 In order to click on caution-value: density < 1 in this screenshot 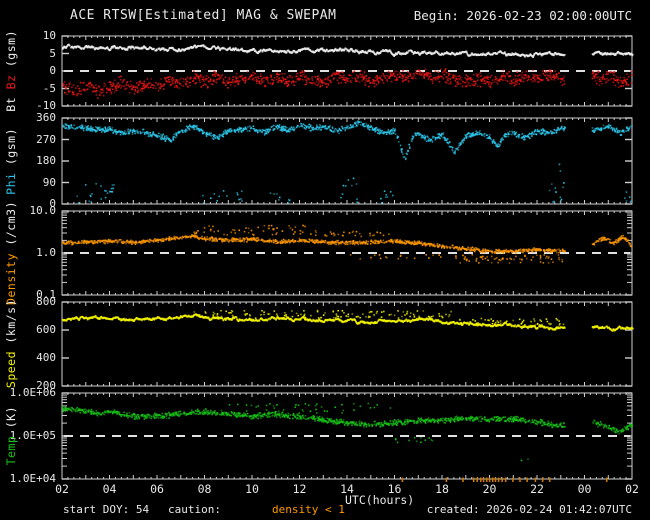, I will do `click(308, 509)`.